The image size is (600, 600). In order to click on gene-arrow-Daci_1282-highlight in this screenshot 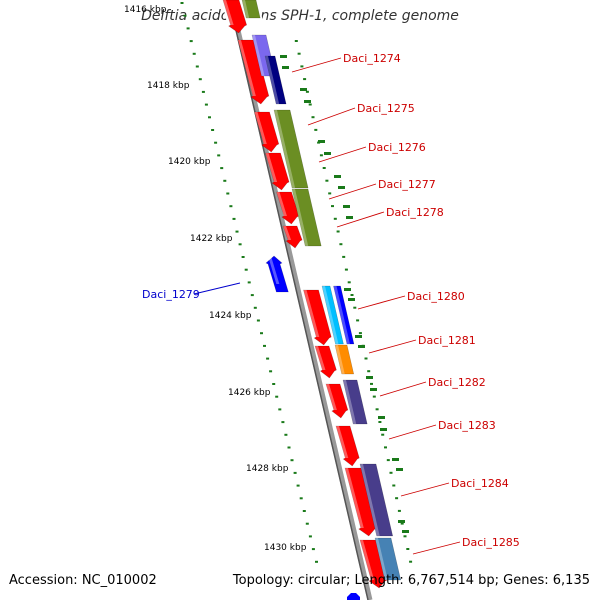, I will do `click(331, 397)`.